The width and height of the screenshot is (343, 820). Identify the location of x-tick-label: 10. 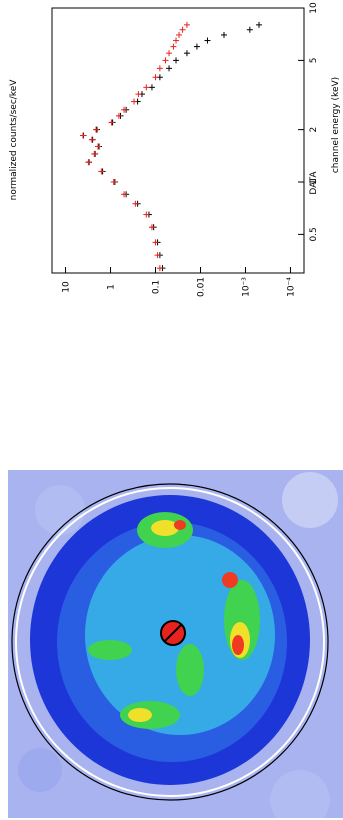
(314, 8).